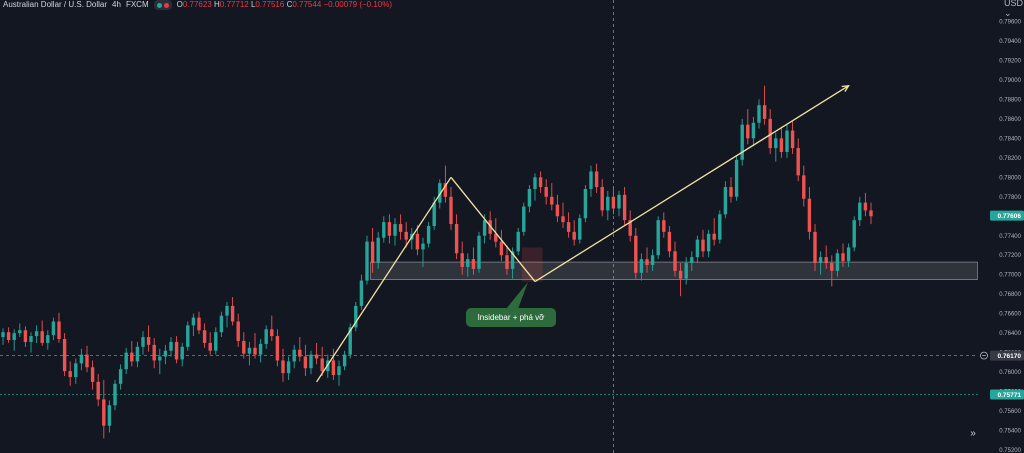 The width and height of the screenshot is (1024, 453). I want to click on price-tick-label: 0.79200, so click(1010, 61).